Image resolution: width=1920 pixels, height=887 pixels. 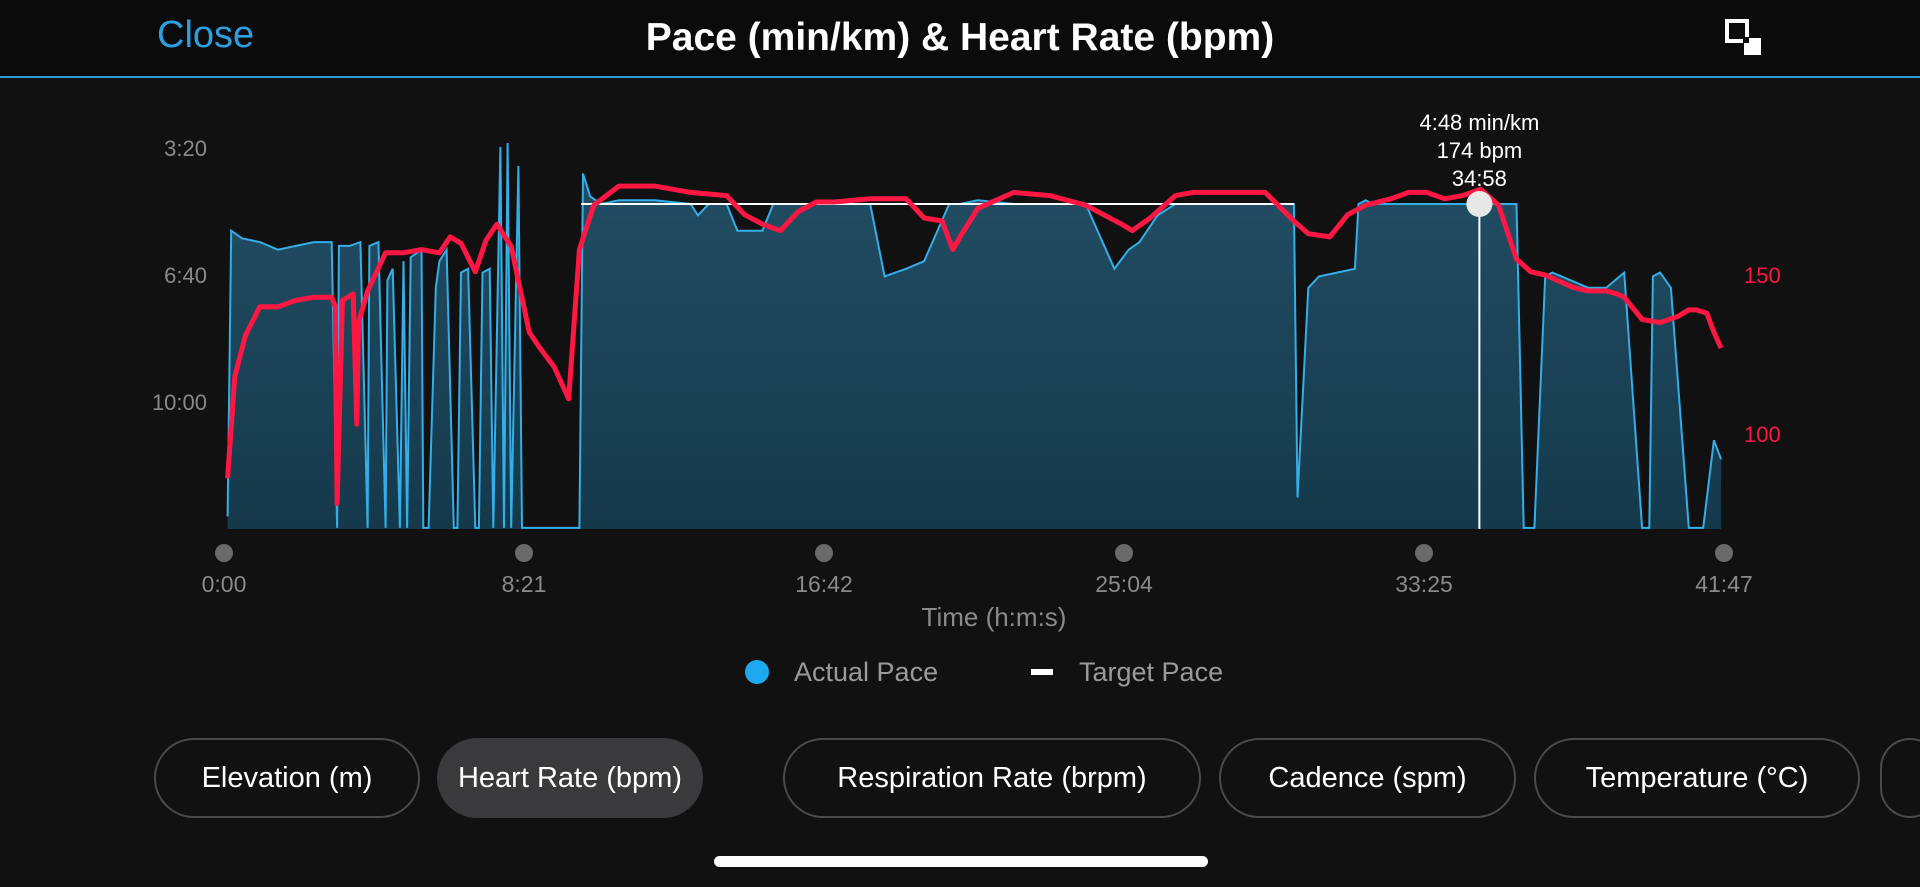 What do you see at coordinates (1367, 778) in the screenshot?
I see `tab-cadence: Cadence (spm)` at bounding box center [1367, 778].